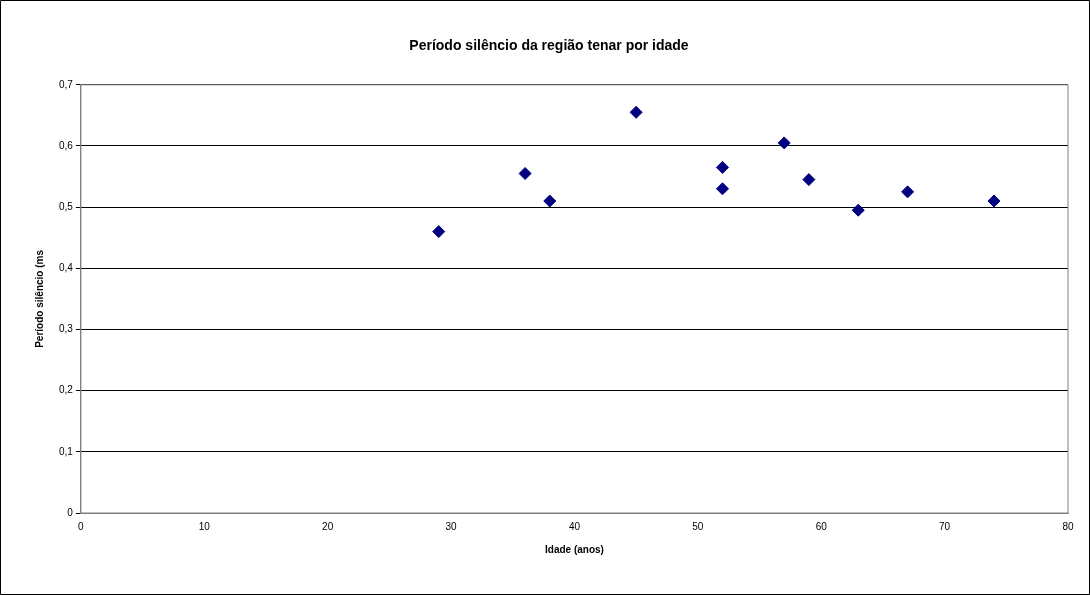  I want to click on x-tick-label: 50, so click(698, 526).